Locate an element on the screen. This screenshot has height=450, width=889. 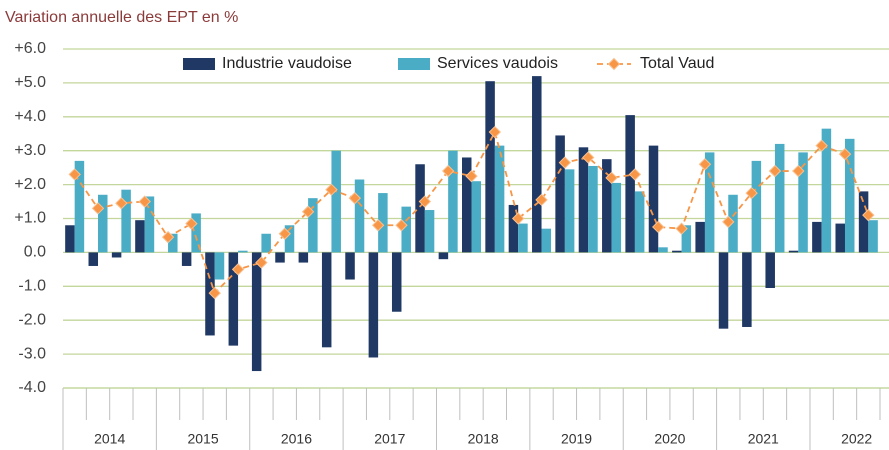
y-tick-label: -4.0 is located at coordinates (32, 387).